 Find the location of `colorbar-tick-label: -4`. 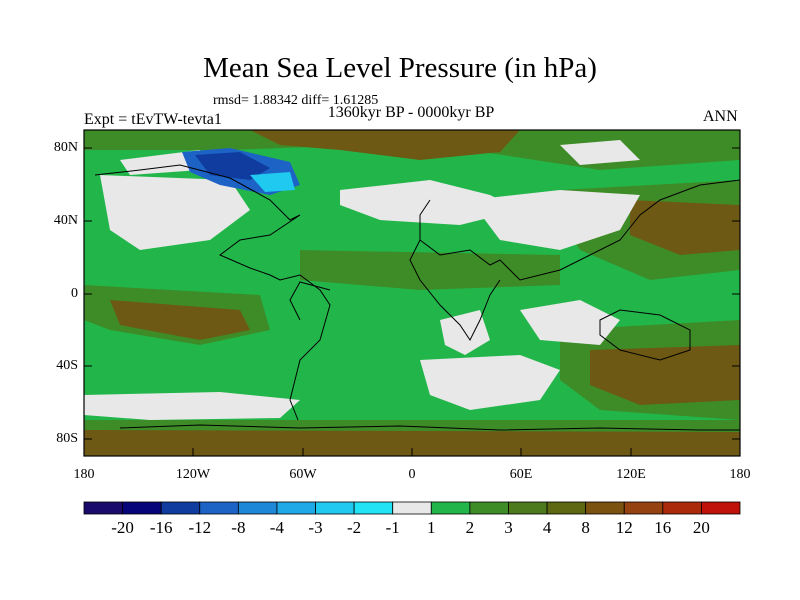

colorbar-tick-label: -4 is located at coordinates (276, 527).